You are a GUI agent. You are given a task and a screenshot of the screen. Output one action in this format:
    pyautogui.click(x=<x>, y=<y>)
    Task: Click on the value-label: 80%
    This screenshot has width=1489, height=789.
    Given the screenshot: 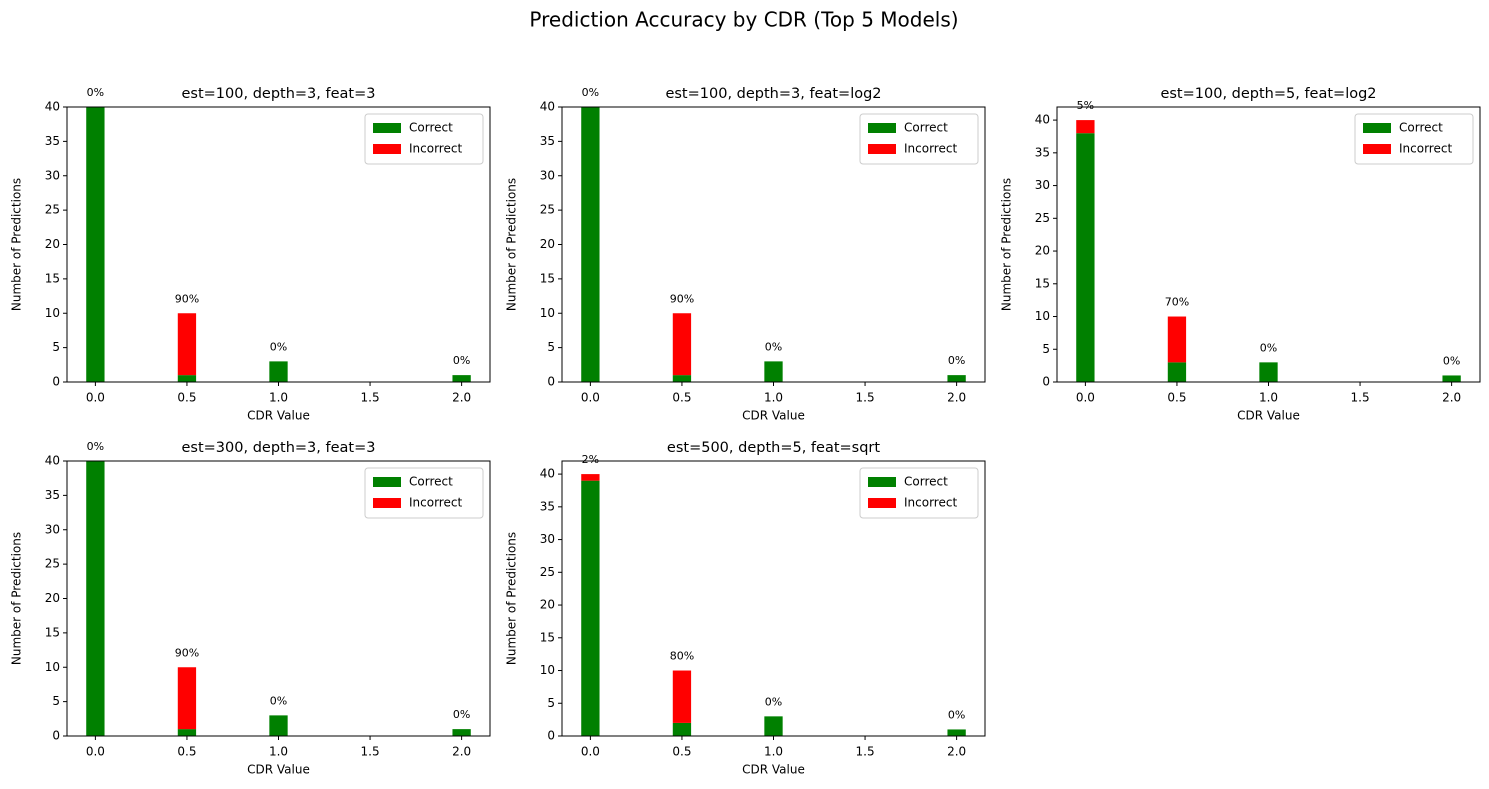 What is the action you would take?
    pyautogui.click(x=682, y=656)
    